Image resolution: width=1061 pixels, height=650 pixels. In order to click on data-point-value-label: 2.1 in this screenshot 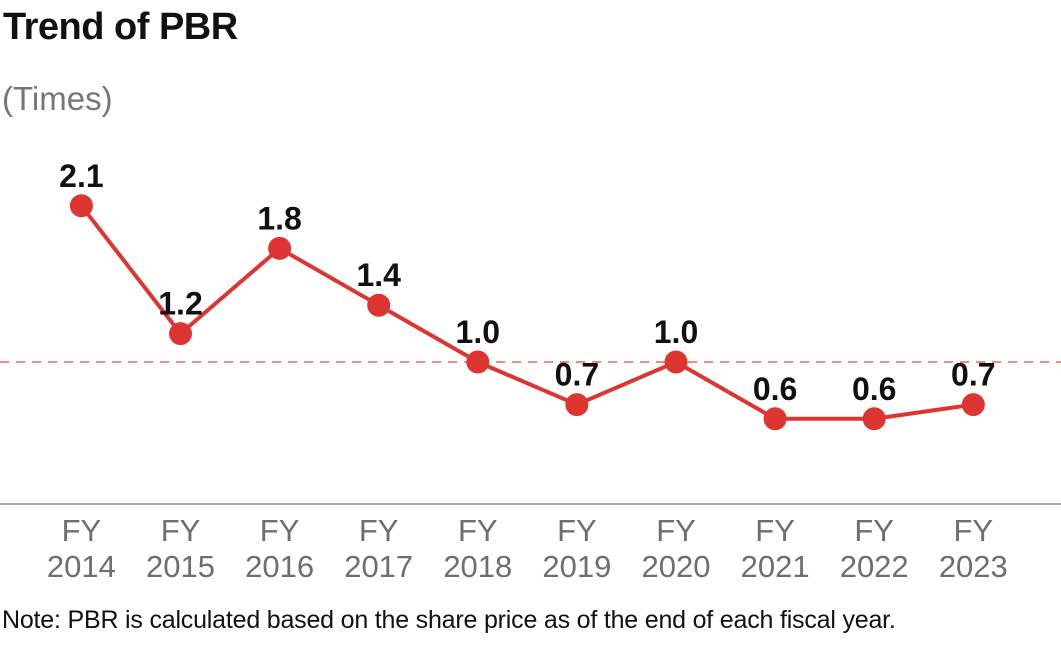, I will do `click(81, 176)`.